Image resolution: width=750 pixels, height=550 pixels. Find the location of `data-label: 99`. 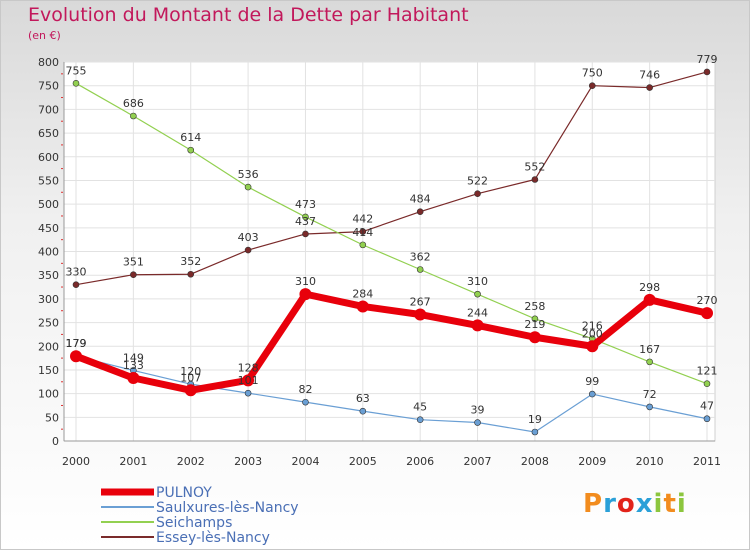

data-label: 99 is located at coordinates (592, 381).